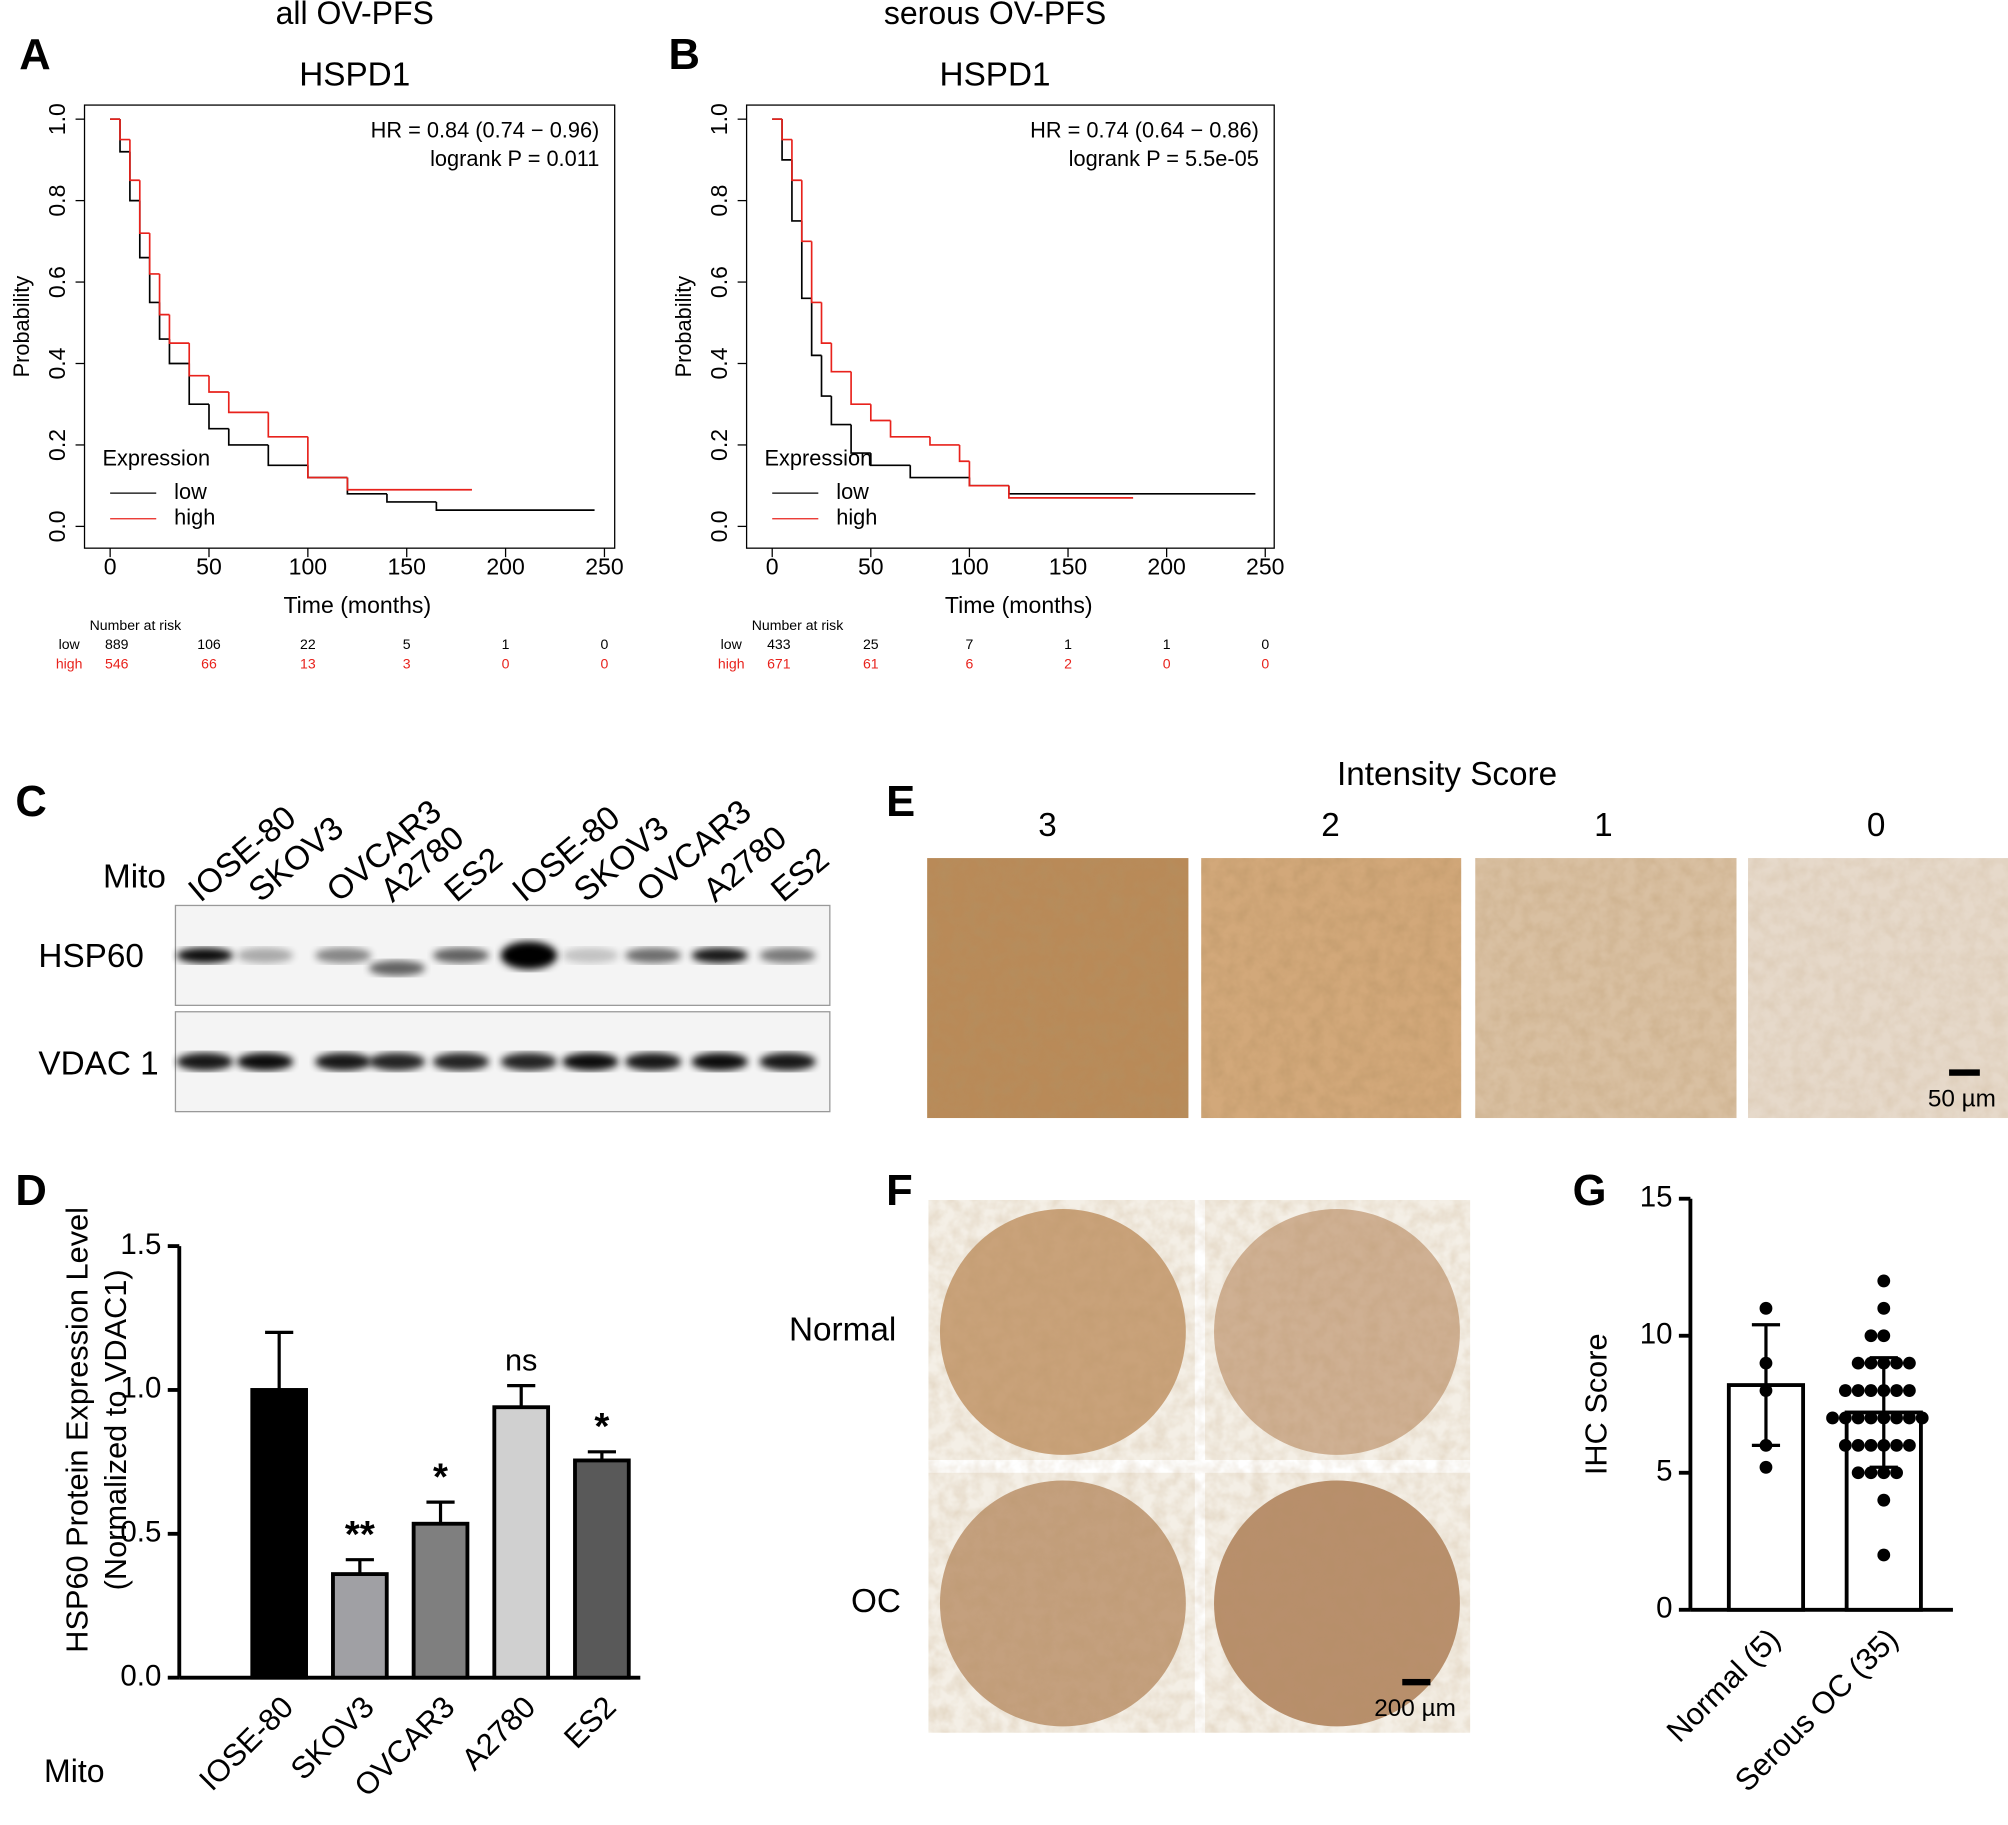 This screenshot has width=2008, height=1825. What do you see at coordinates (1330, 825) in the screenshot?
I see `score: 2` at bounding box center [1330, 825].